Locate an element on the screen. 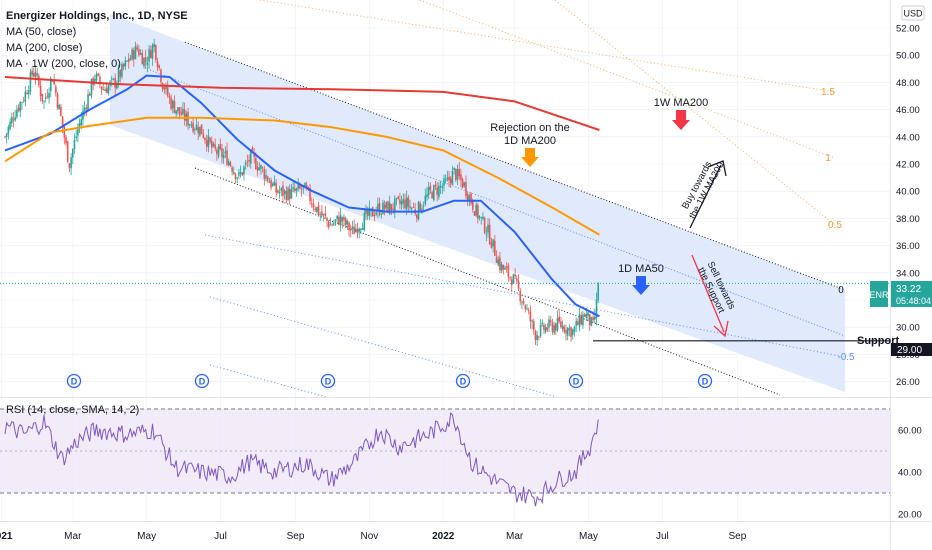 This screenshot has width=932, height=550. price-tick-label: 44.00 is located at coordinates (908, 137).